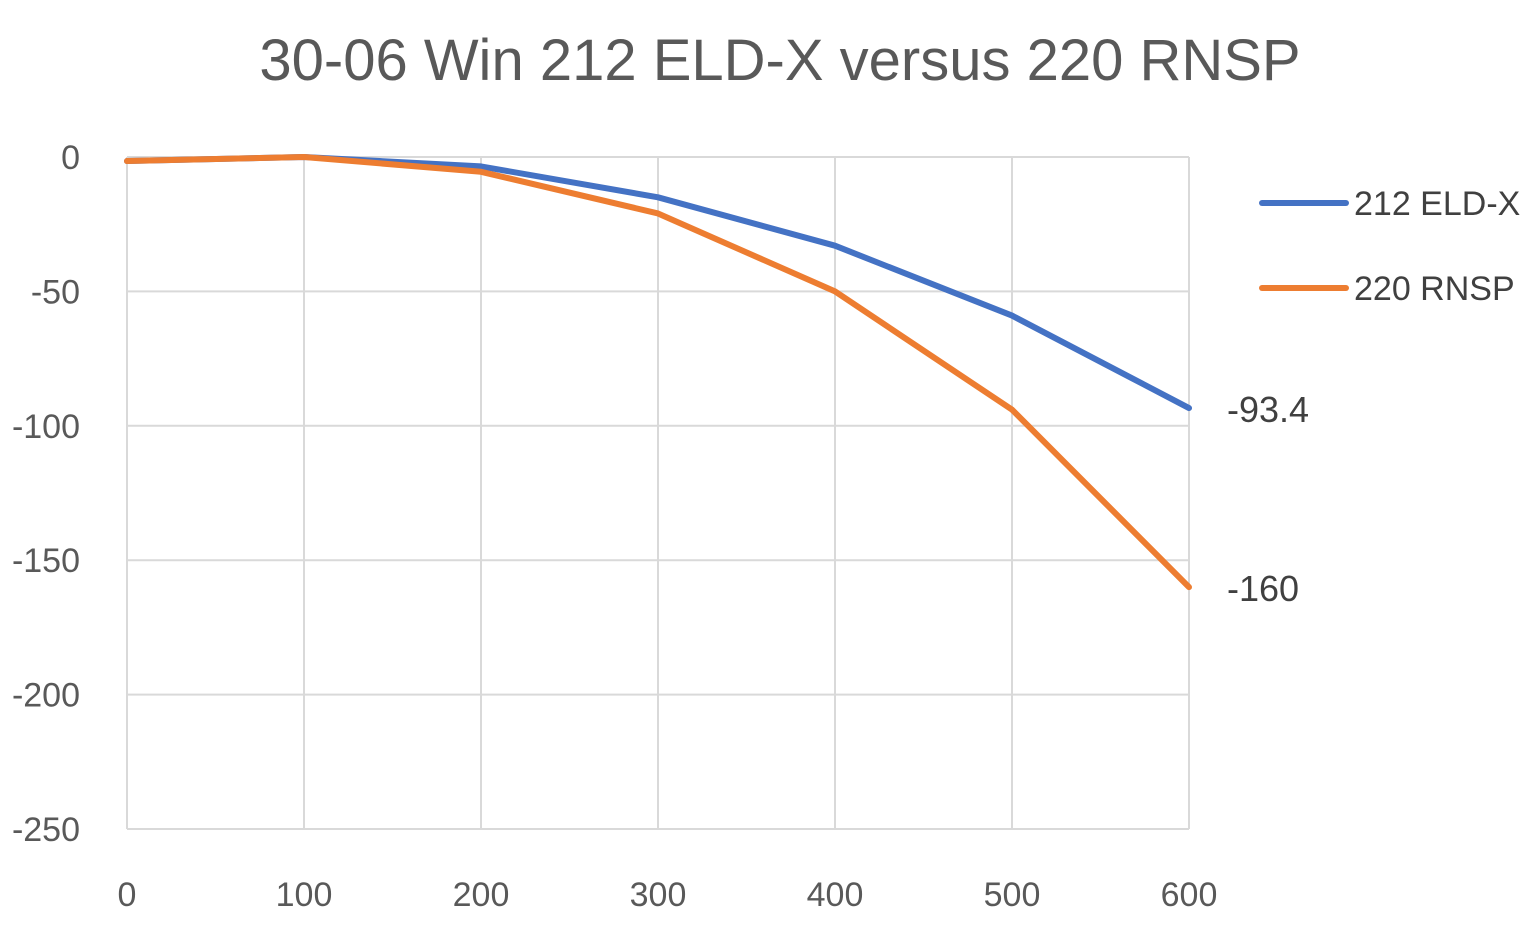 The height and width of the screenshot is (946, 1536). I want to click on x-tick-label-3: 300, so click(658, 895).